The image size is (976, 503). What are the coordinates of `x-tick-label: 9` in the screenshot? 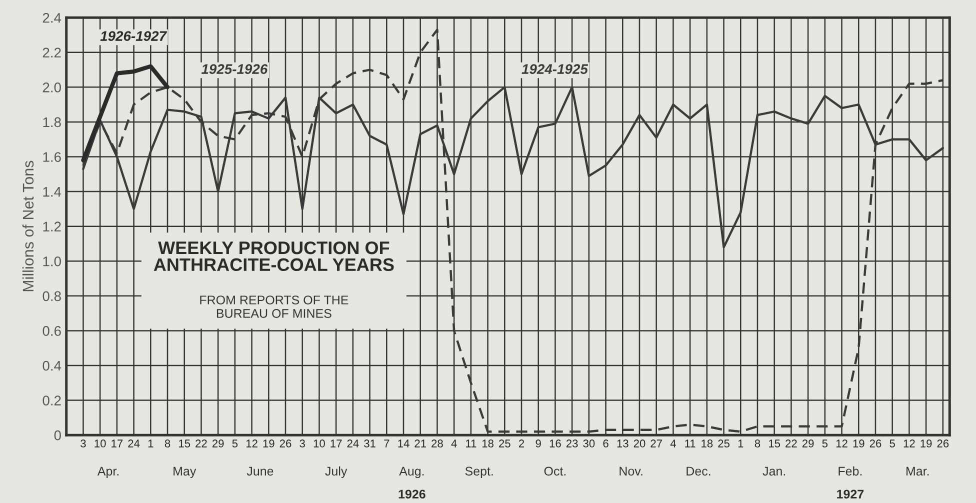 It's located at (538, 444).